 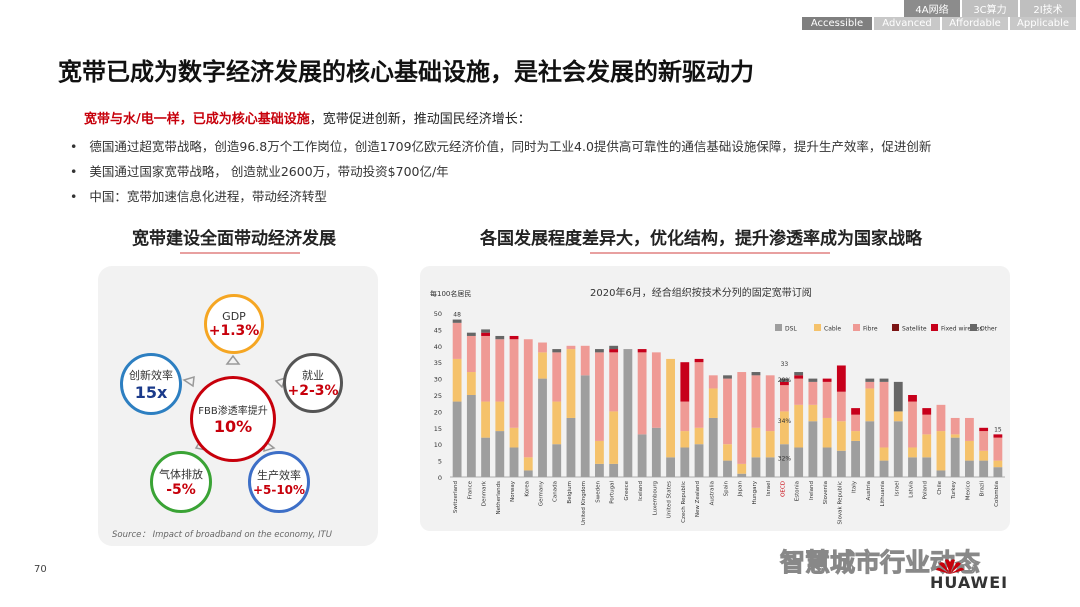 What do you see at coordinates (438, 445) in the screenshot?
I see `y-tick-label: 10` at bounding box center [438, 445].